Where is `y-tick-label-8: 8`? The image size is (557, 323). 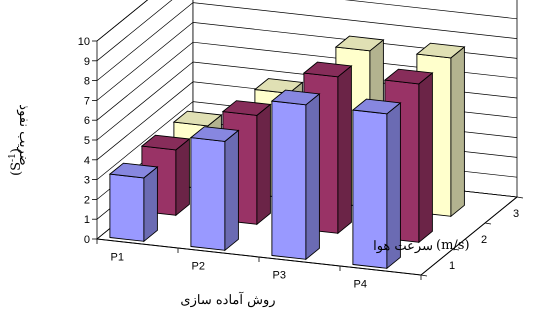 y-tick-label-8: 8 is located at coordinates (87, 82).